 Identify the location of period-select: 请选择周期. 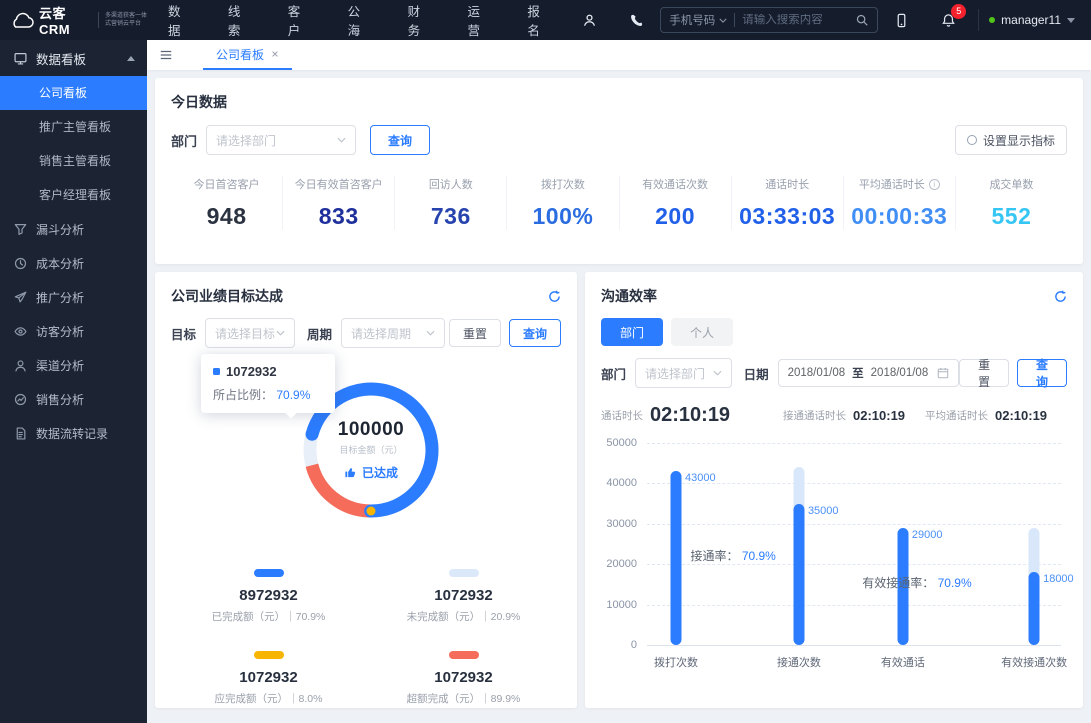
(393, 333).